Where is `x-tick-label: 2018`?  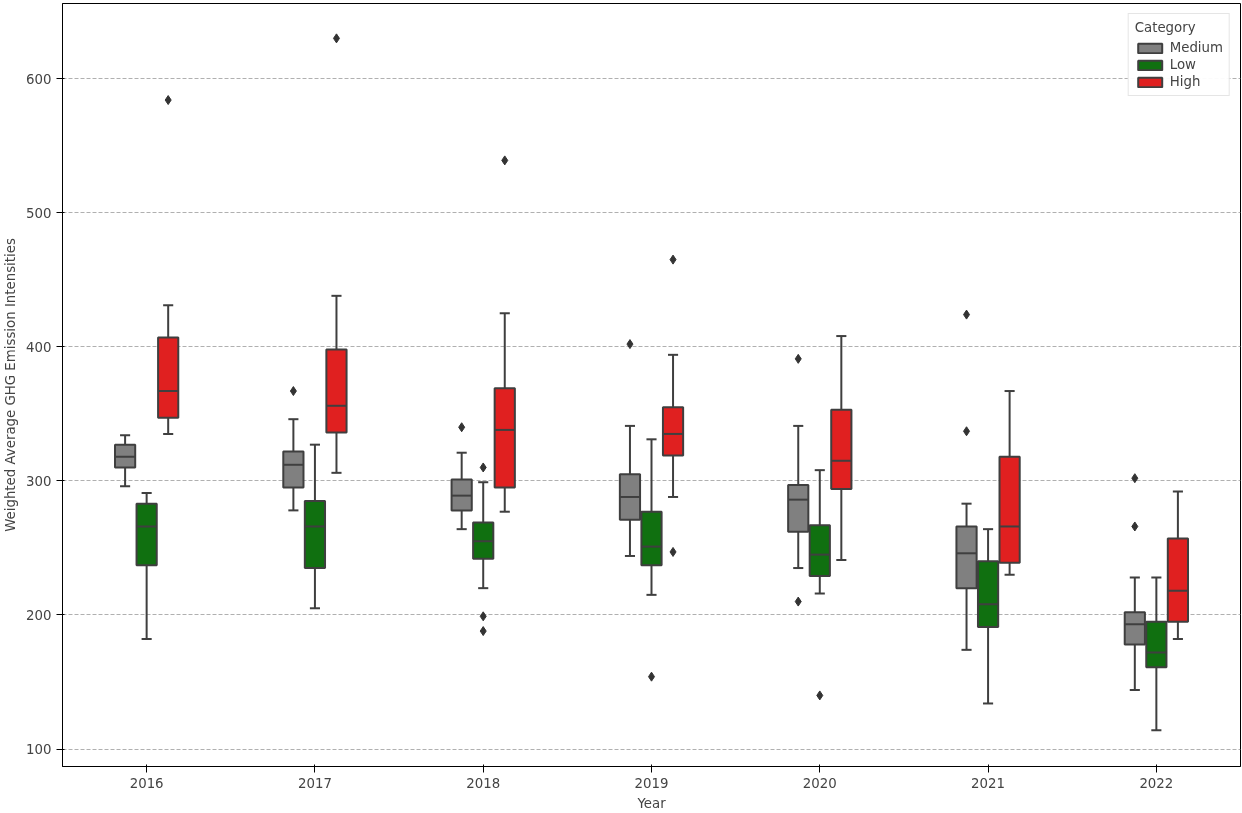
x-tick-label: 2018 is located at coordinates (483, 783).